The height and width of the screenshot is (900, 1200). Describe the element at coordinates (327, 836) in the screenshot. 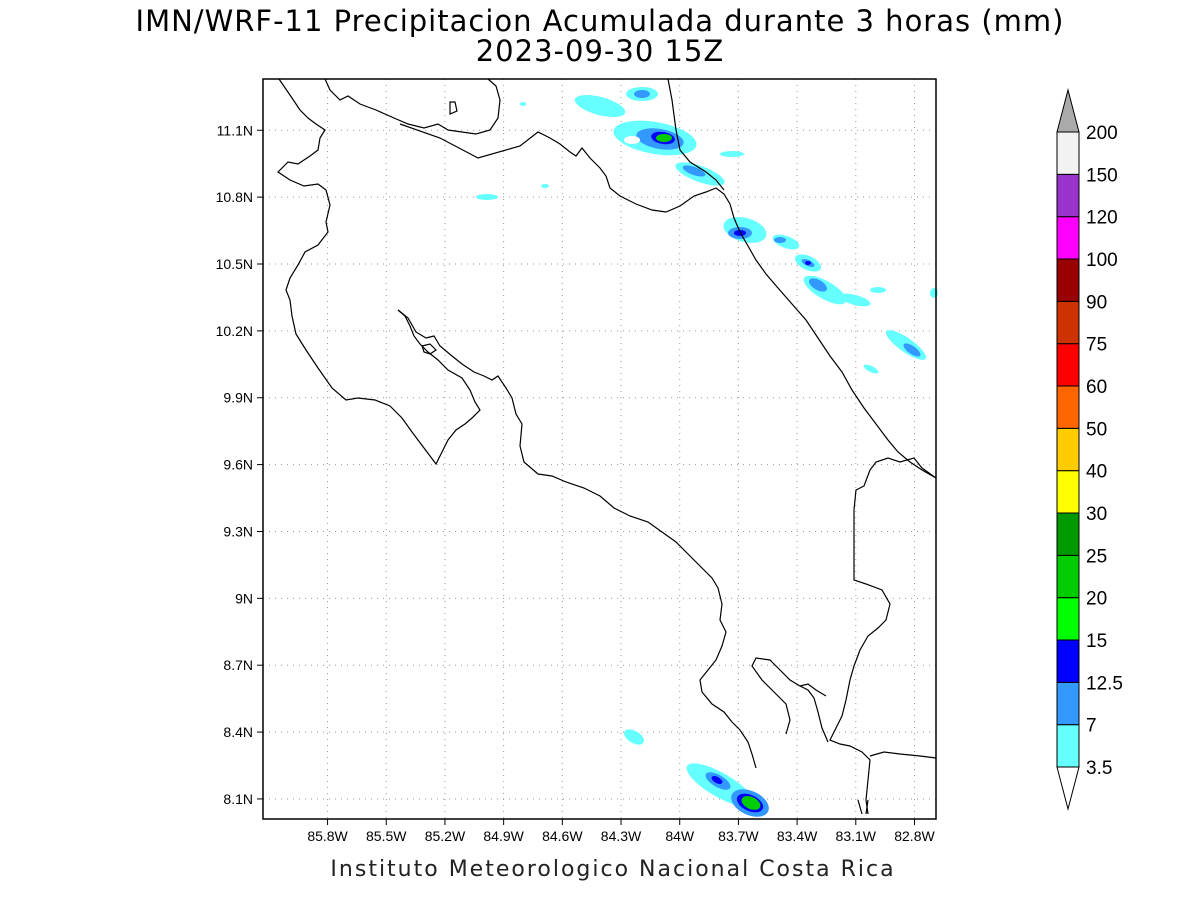

I see `lon-tick-label: 85.8W` at that location.